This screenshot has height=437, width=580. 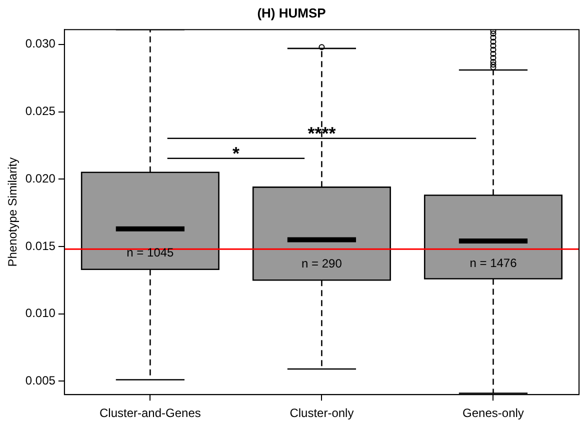 What do you see at coordinates (13, 212) in the screenshot?
I see `y-axis-title: Phenotype Similarity` at bounding box center [13, 212].